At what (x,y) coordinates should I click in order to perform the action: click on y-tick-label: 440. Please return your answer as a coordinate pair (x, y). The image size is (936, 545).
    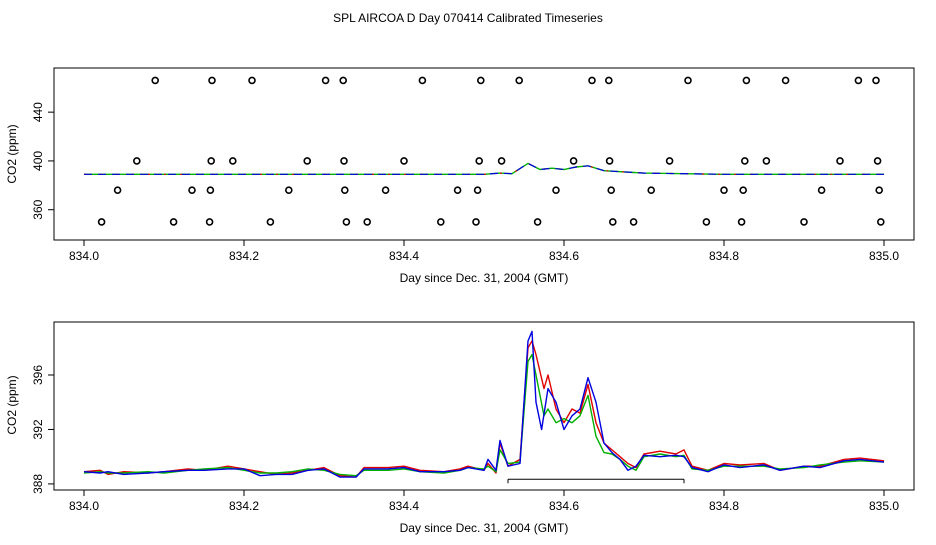
    Looking at the image, I should click on (38, 112).